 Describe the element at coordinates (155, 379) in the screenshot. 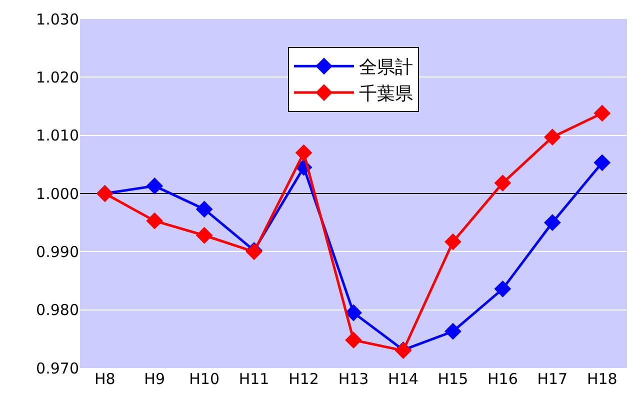

I see `x-tick-label: H9` at that location.